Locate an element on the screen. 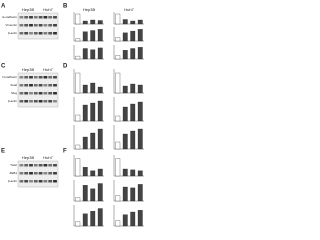  blot-row-label: Vimentin is located at coordinates (11, 25).